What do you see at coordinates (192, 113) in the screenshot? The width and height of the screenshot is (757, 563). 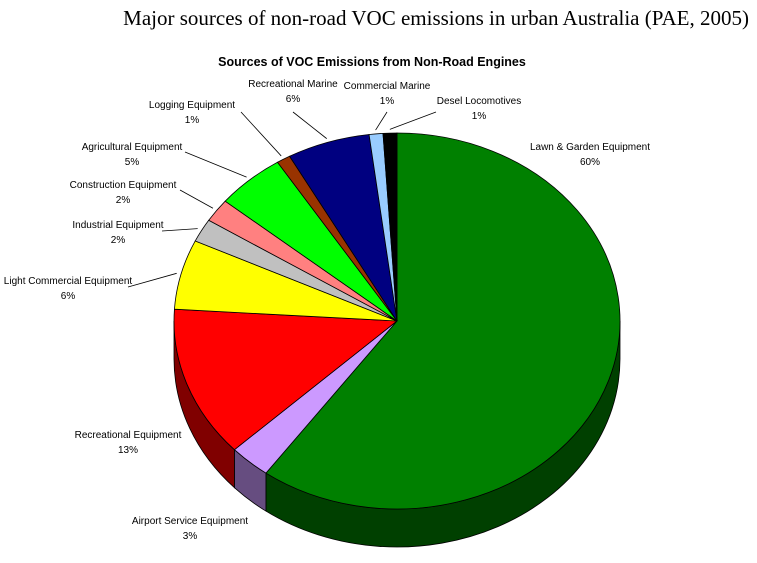 I see `slice-label-7: Logging Equipment 1%` at bounding box center [192, 113].